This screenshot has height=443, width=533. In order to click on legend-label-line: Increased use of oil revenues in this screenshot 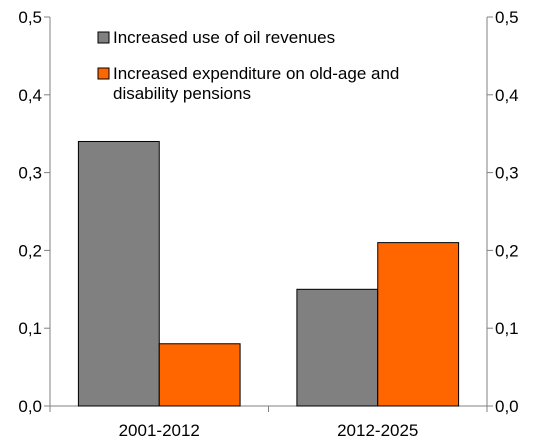, I will do `click(224, 37)`.